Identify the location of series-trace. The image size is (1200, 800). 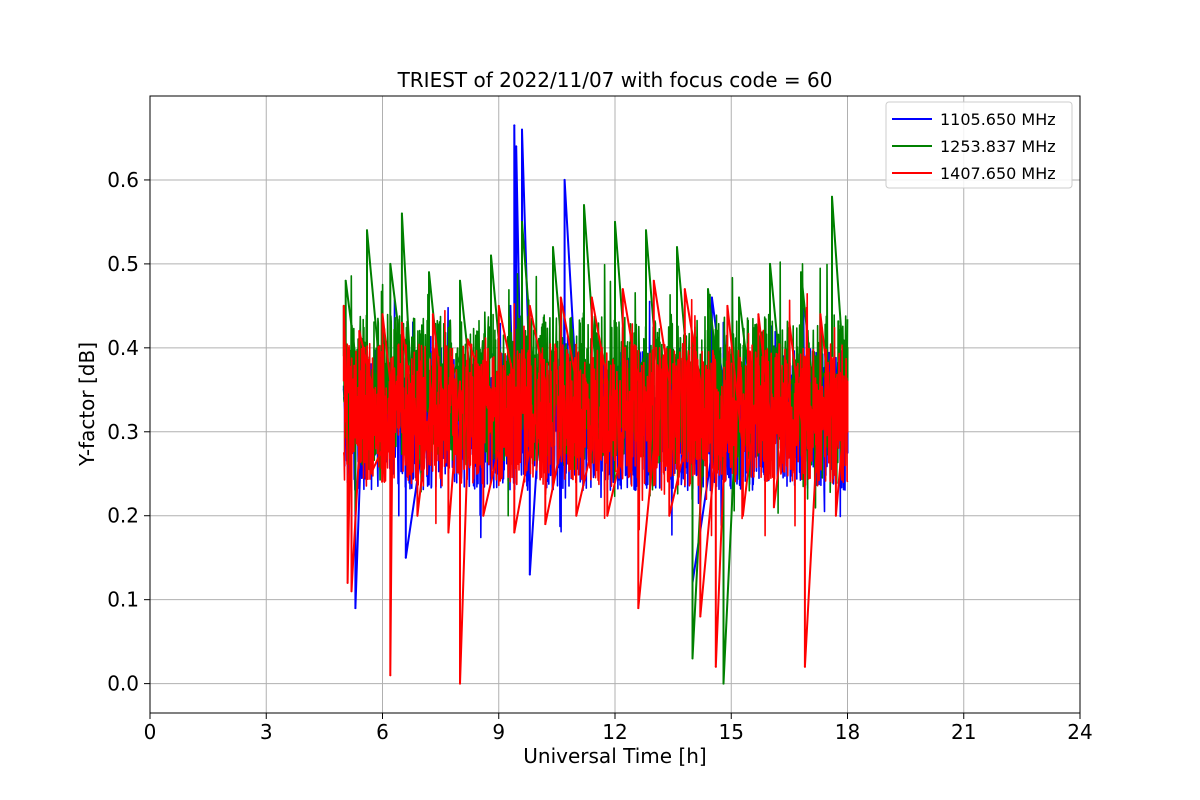
(596, 415).